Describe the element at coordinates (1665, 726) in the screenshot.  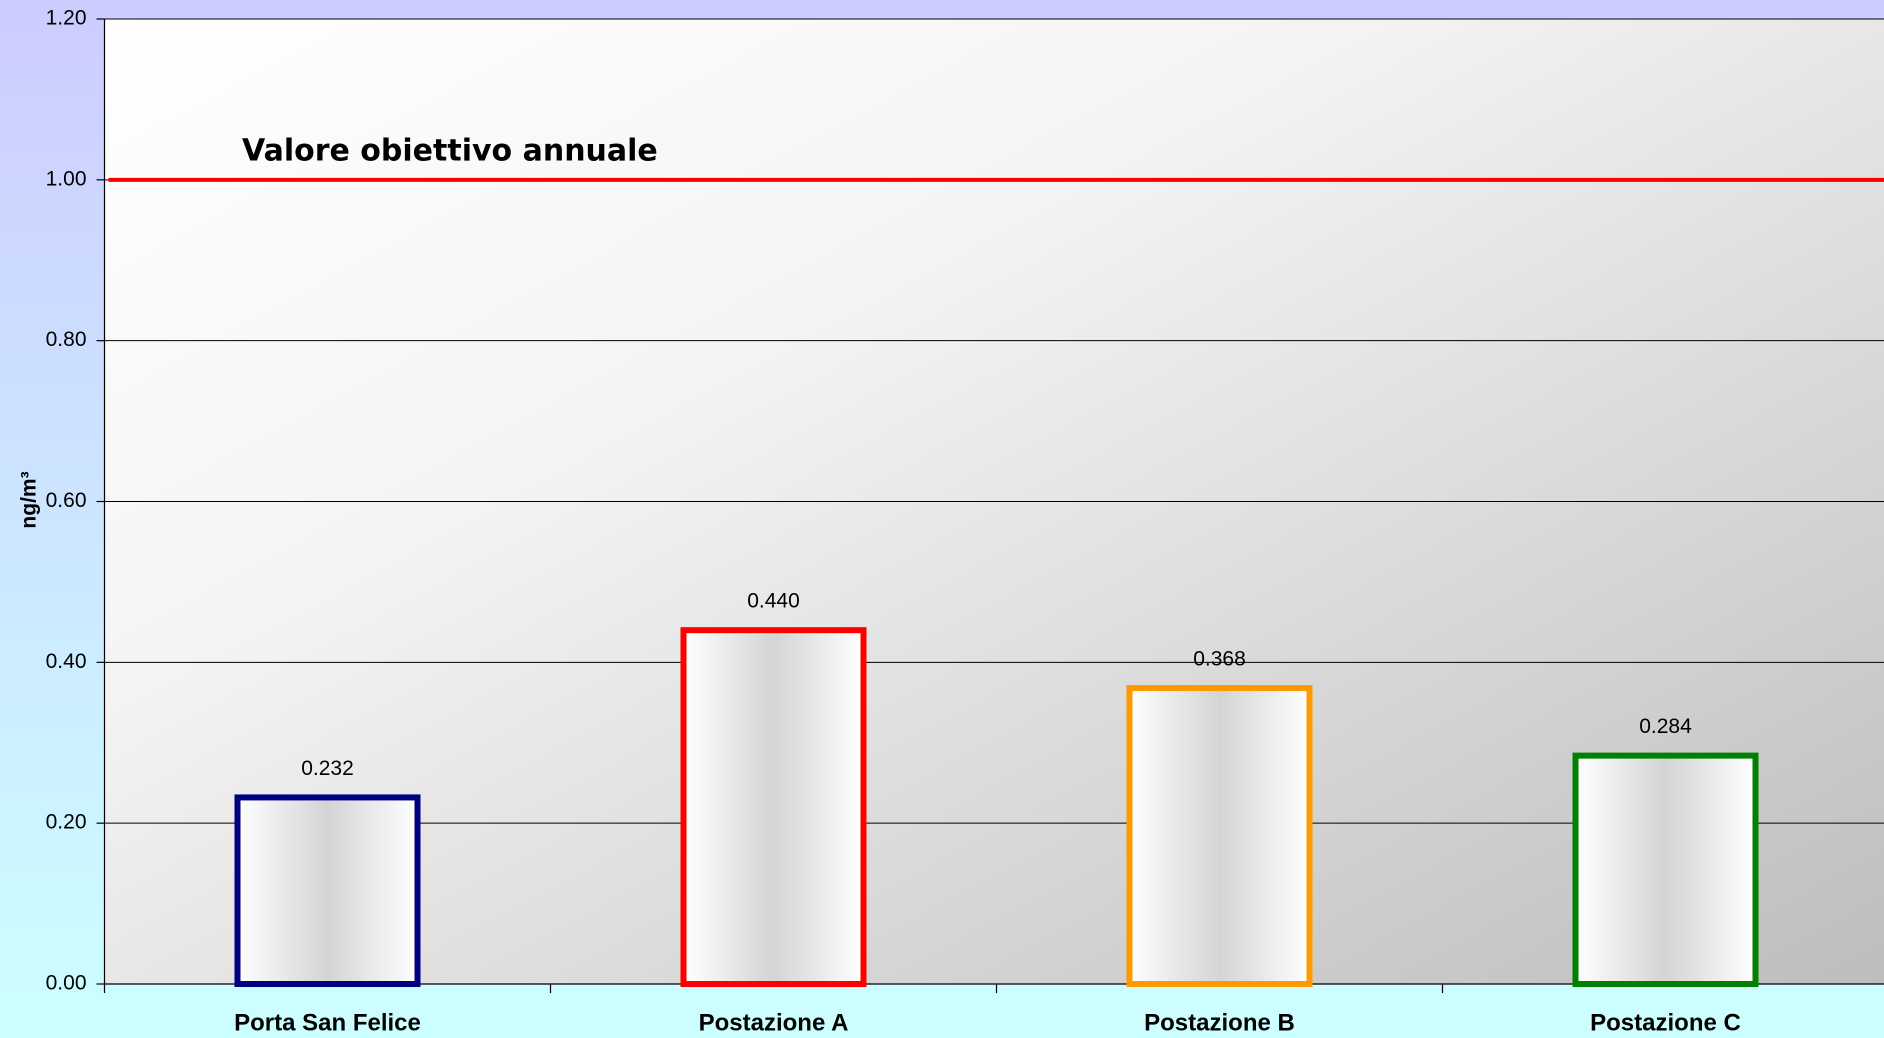
I see `value-label: 0.284` at that location.